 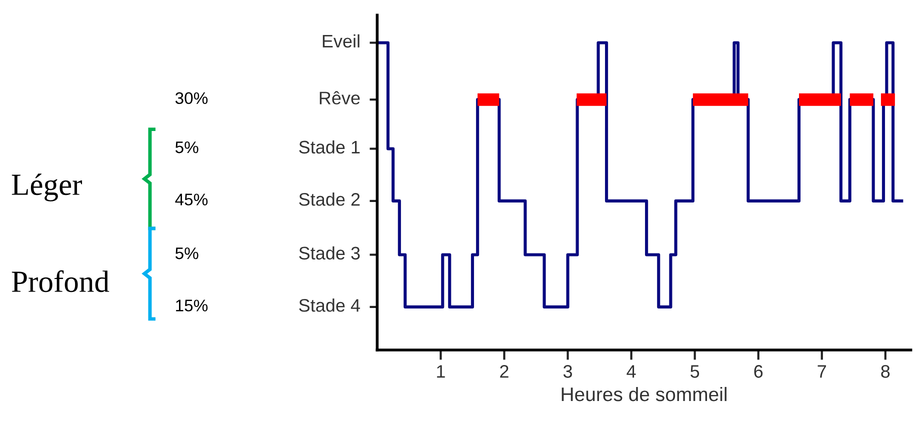 I want to click on x-tick-label: 5, so click(x=695, y=371).